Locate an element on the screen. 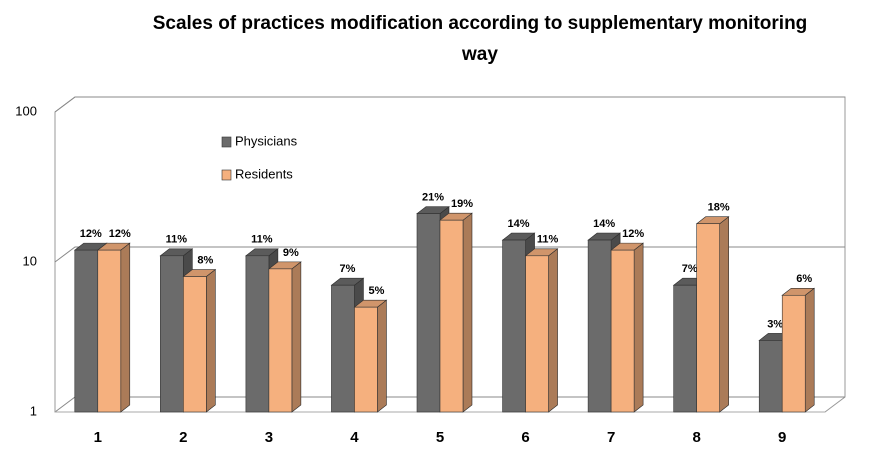 The width and height of the screenshot is (879, 450). value-label: 5% is located at coordinates (376, 291).